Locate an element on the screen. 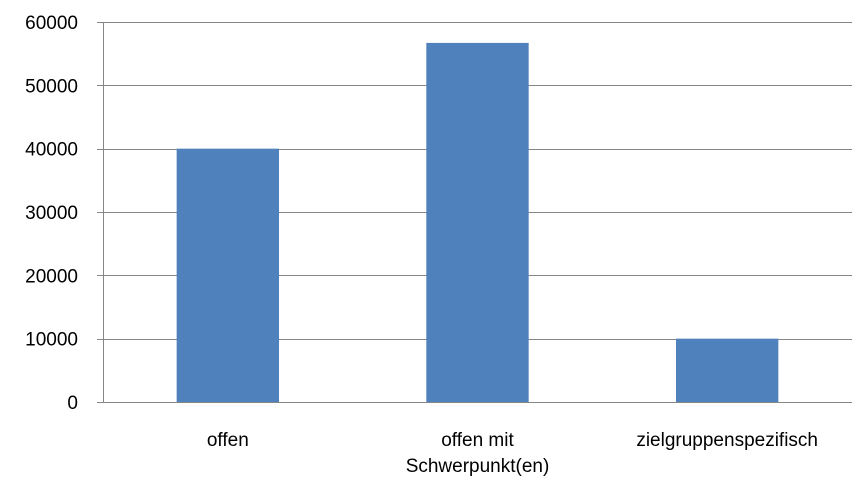 This screenshot has height=486, width=855. x-tick-label: offen mit Schwerpunkt(en) is located at coordinates (478, 453).